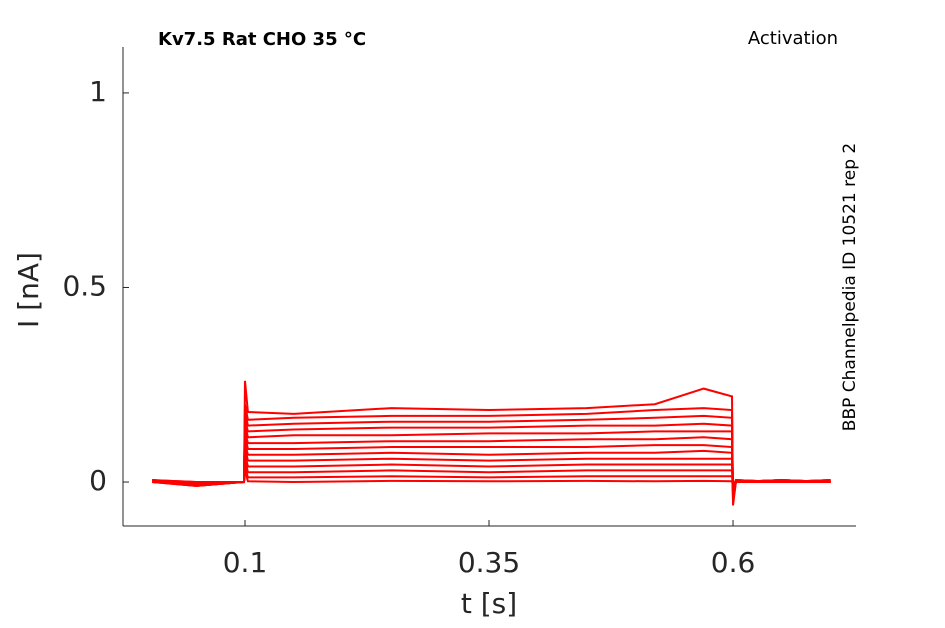 Image resolution: width=945 pixels, height=628 pixels. What do you see at coordinates (98, 91) in the screenshot?
I see `y-tick-label: 1` at bounding box center [98, 91].